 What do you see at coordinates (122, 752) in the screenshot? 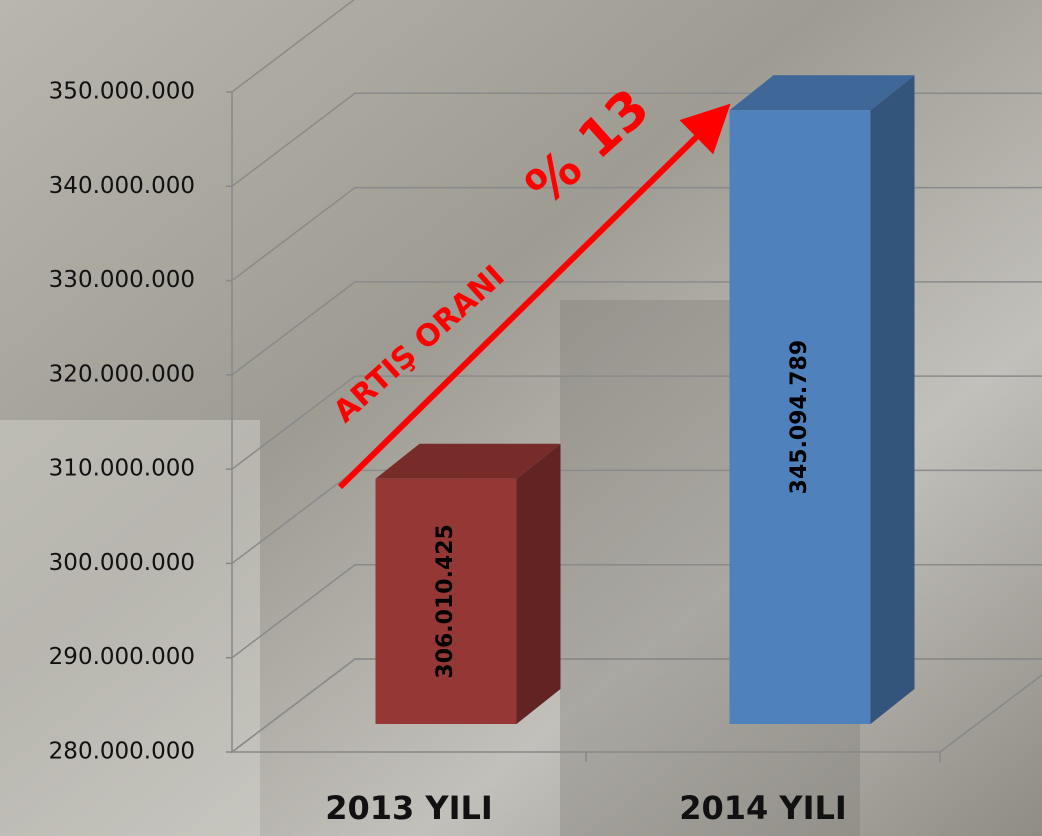
I see `y-tick-label: 280.000.000` at bounding box center [122, 752].